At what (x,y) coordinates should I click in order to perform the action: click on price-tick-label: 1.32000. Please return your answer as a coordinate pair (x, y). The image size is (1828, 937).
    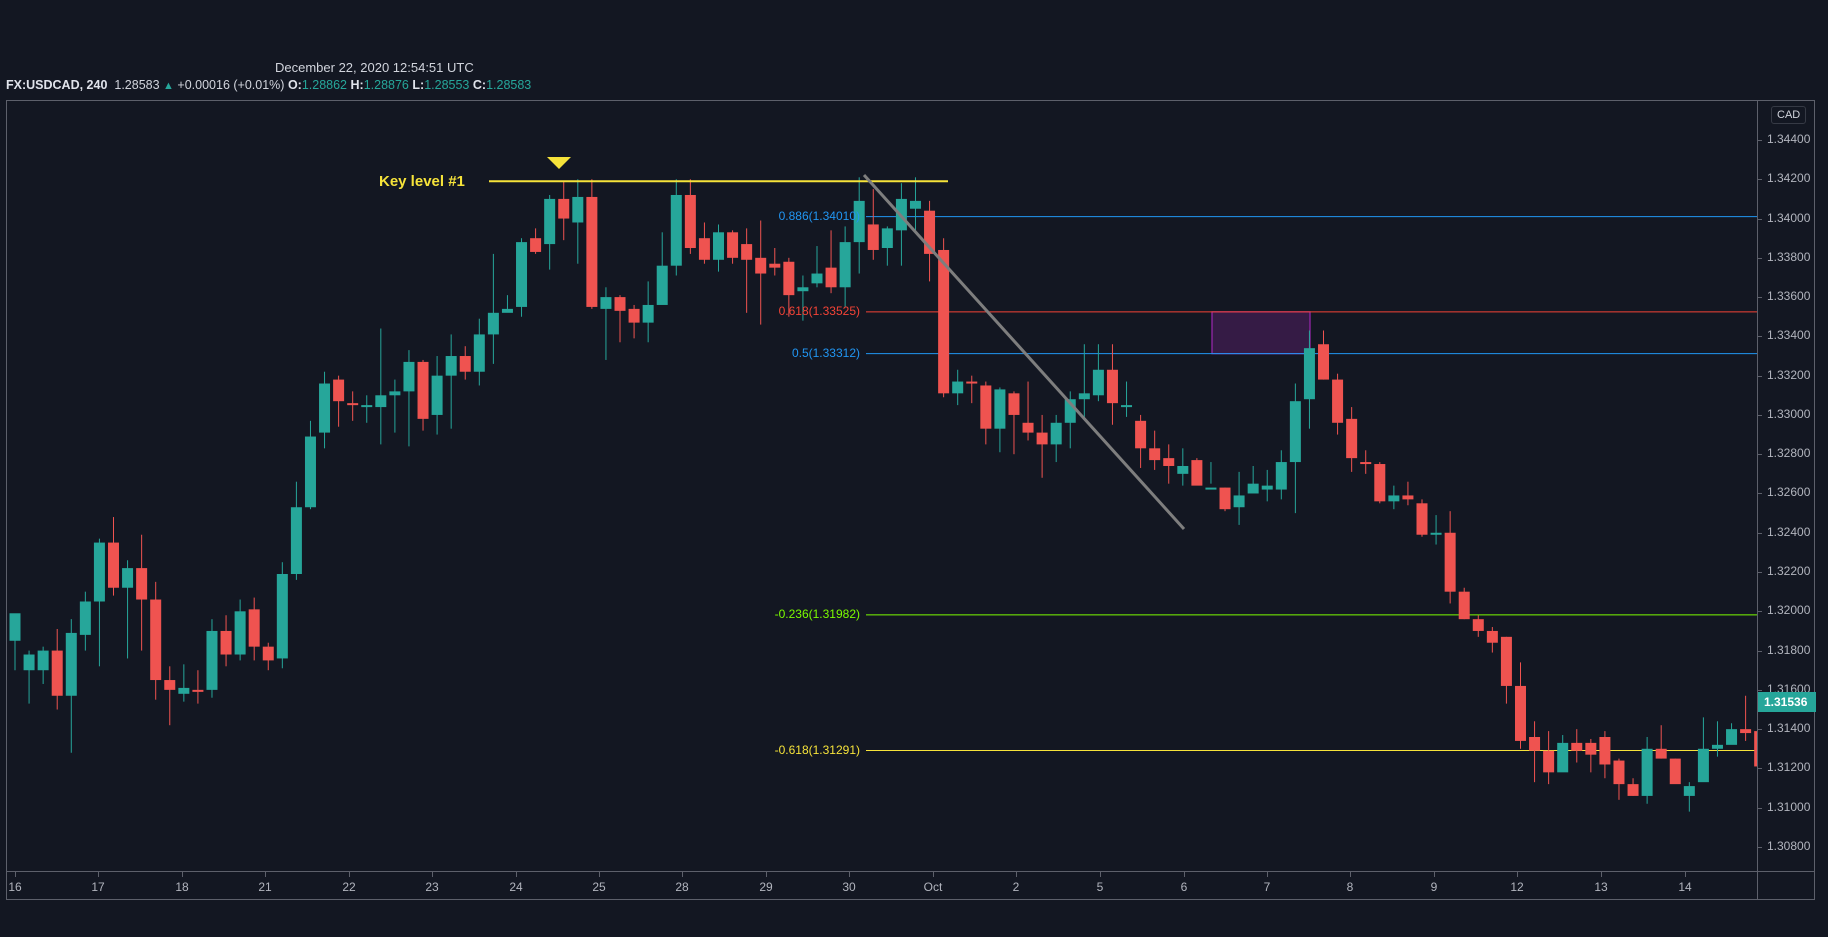
    Looking at the image, I should click on (1789, 610).